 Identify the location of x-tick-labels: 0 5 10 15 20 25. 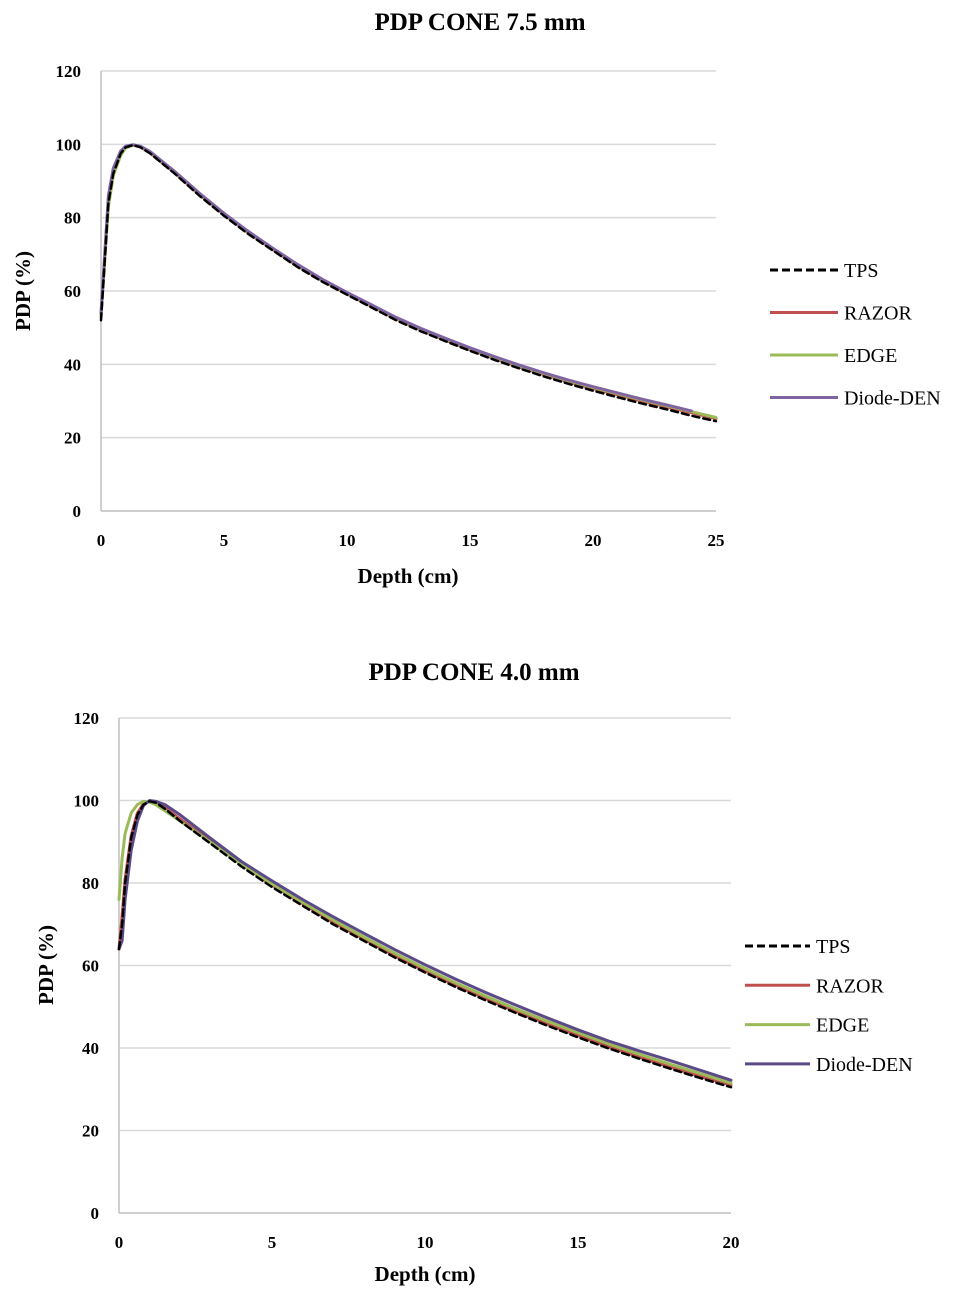
(411, 540).